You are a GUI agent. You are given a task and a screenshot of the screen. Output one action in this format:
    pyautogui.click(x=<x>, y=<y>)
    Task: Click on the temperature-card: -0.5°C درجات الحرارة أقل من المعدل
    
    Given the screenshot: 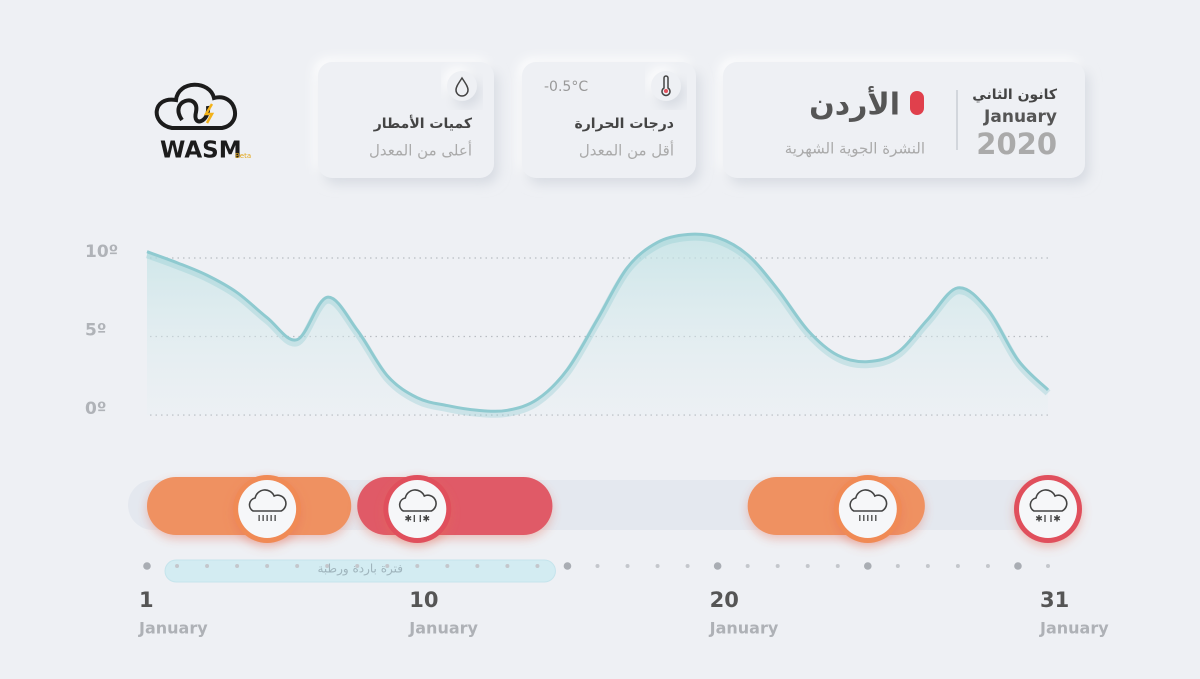 What is the action you would take?
    pyautogui.click(x=609, y=120)
    